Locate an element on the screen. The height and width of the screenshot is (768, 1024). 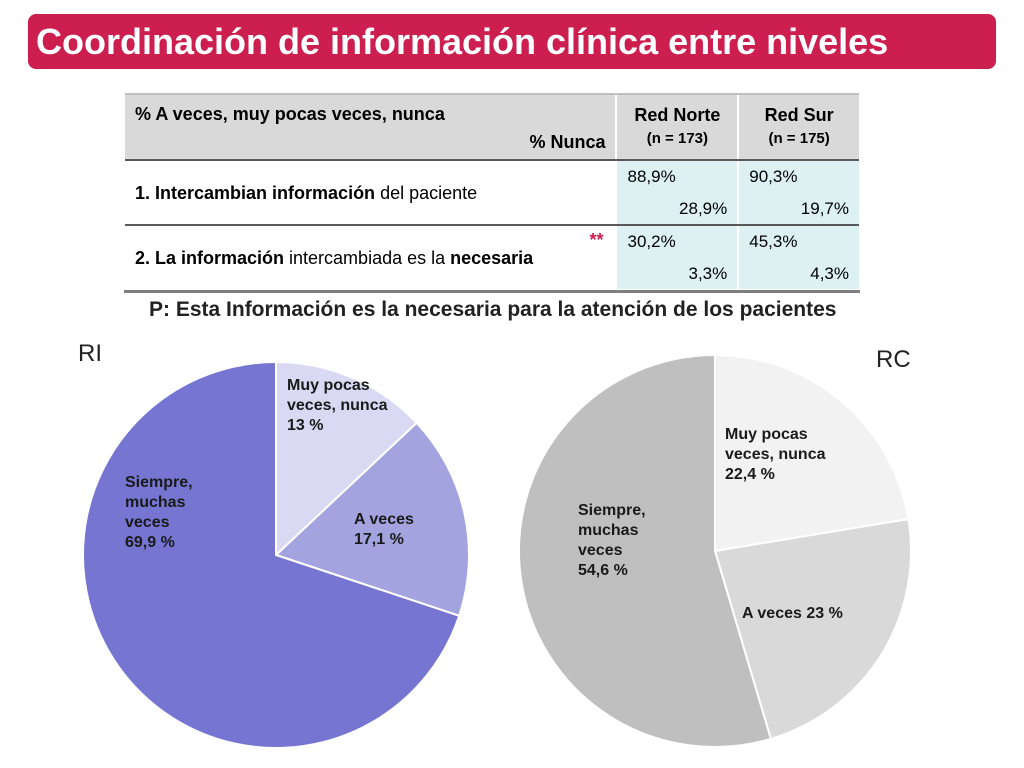
slice-label-line: 54,6 % is located at coordinates (603, 570).